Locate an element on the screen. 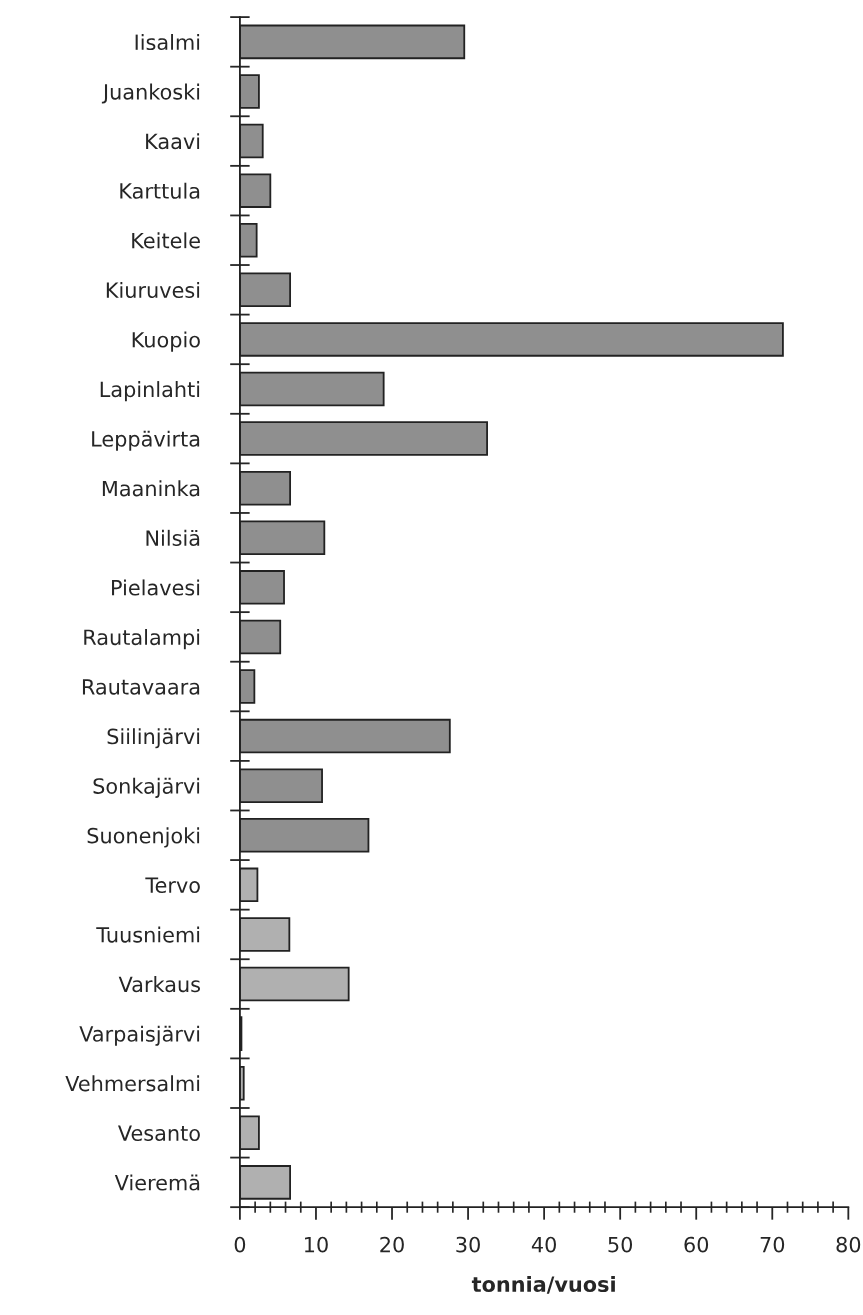 The width and height of the screenshot is (863, 1315). y-tick-label: Vesanto is located at coordinates (158, 1133).